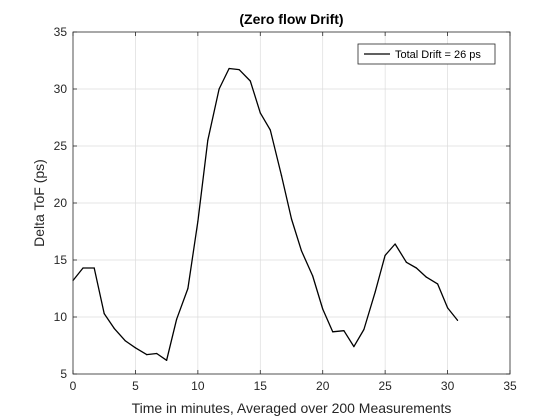 The height and width of the screenshot is (420, 560). Describe the element at coordinates (61, 32) in the screenshot. I see `y-tick-label: 35` at that location.